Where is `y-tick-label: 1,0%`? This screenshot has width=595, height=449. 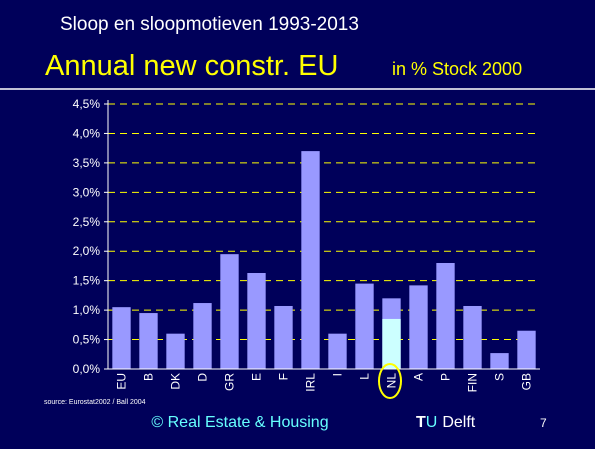
y-tick-label: 1,0% is located at coordinates (87, 310).